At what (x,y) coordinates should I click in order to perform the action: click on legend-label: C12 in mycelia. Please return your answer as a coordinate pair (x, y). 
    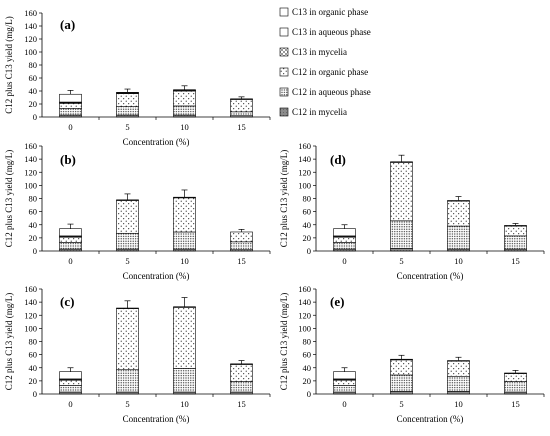
    Looking at the image, I should click on (319, 112).